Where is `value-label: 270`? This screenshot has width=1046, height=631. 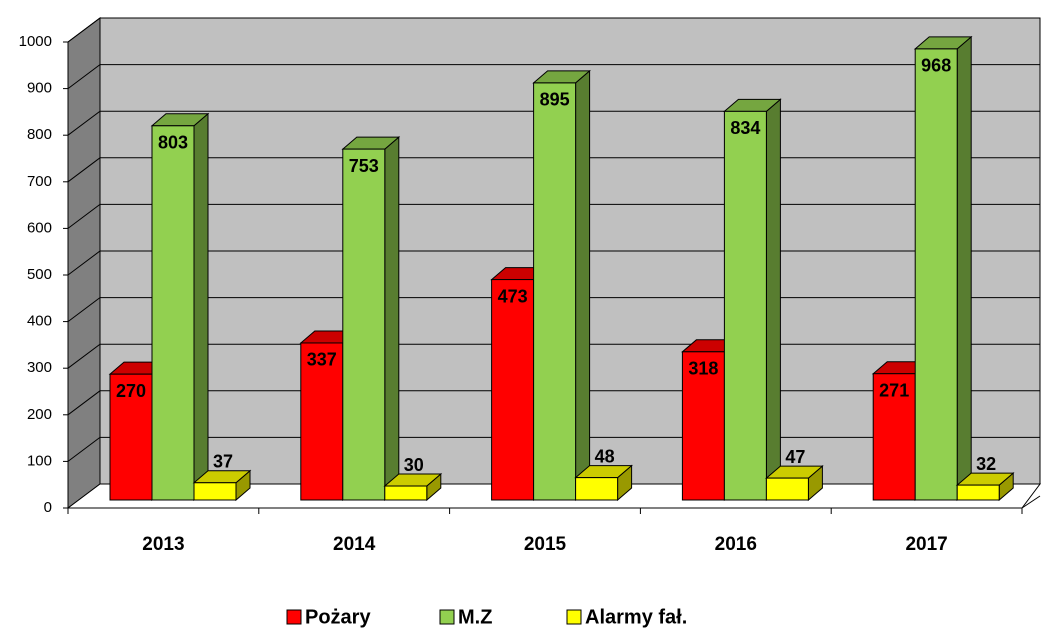 value-label: 270 is located at coordinates (131, 391).